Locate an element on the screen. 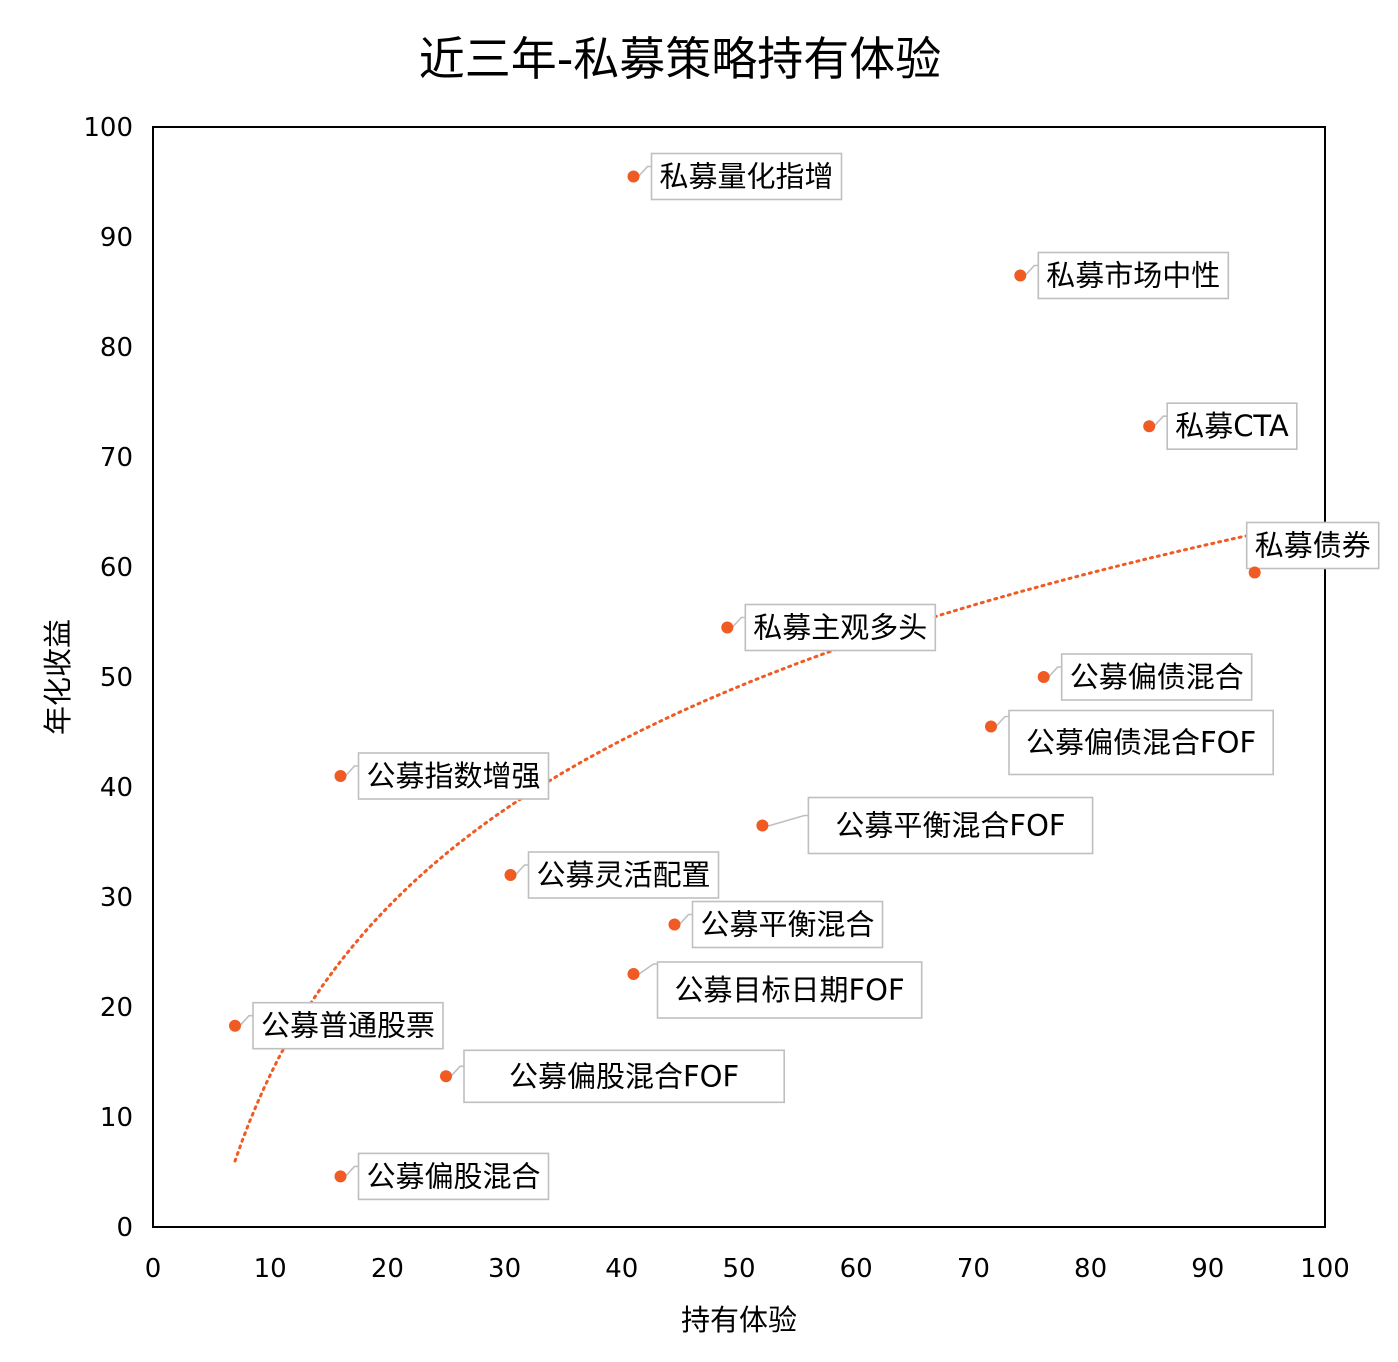 The image size is (1398, 1362). x-tick-label: 40 is located at coordinates (621, 1269).